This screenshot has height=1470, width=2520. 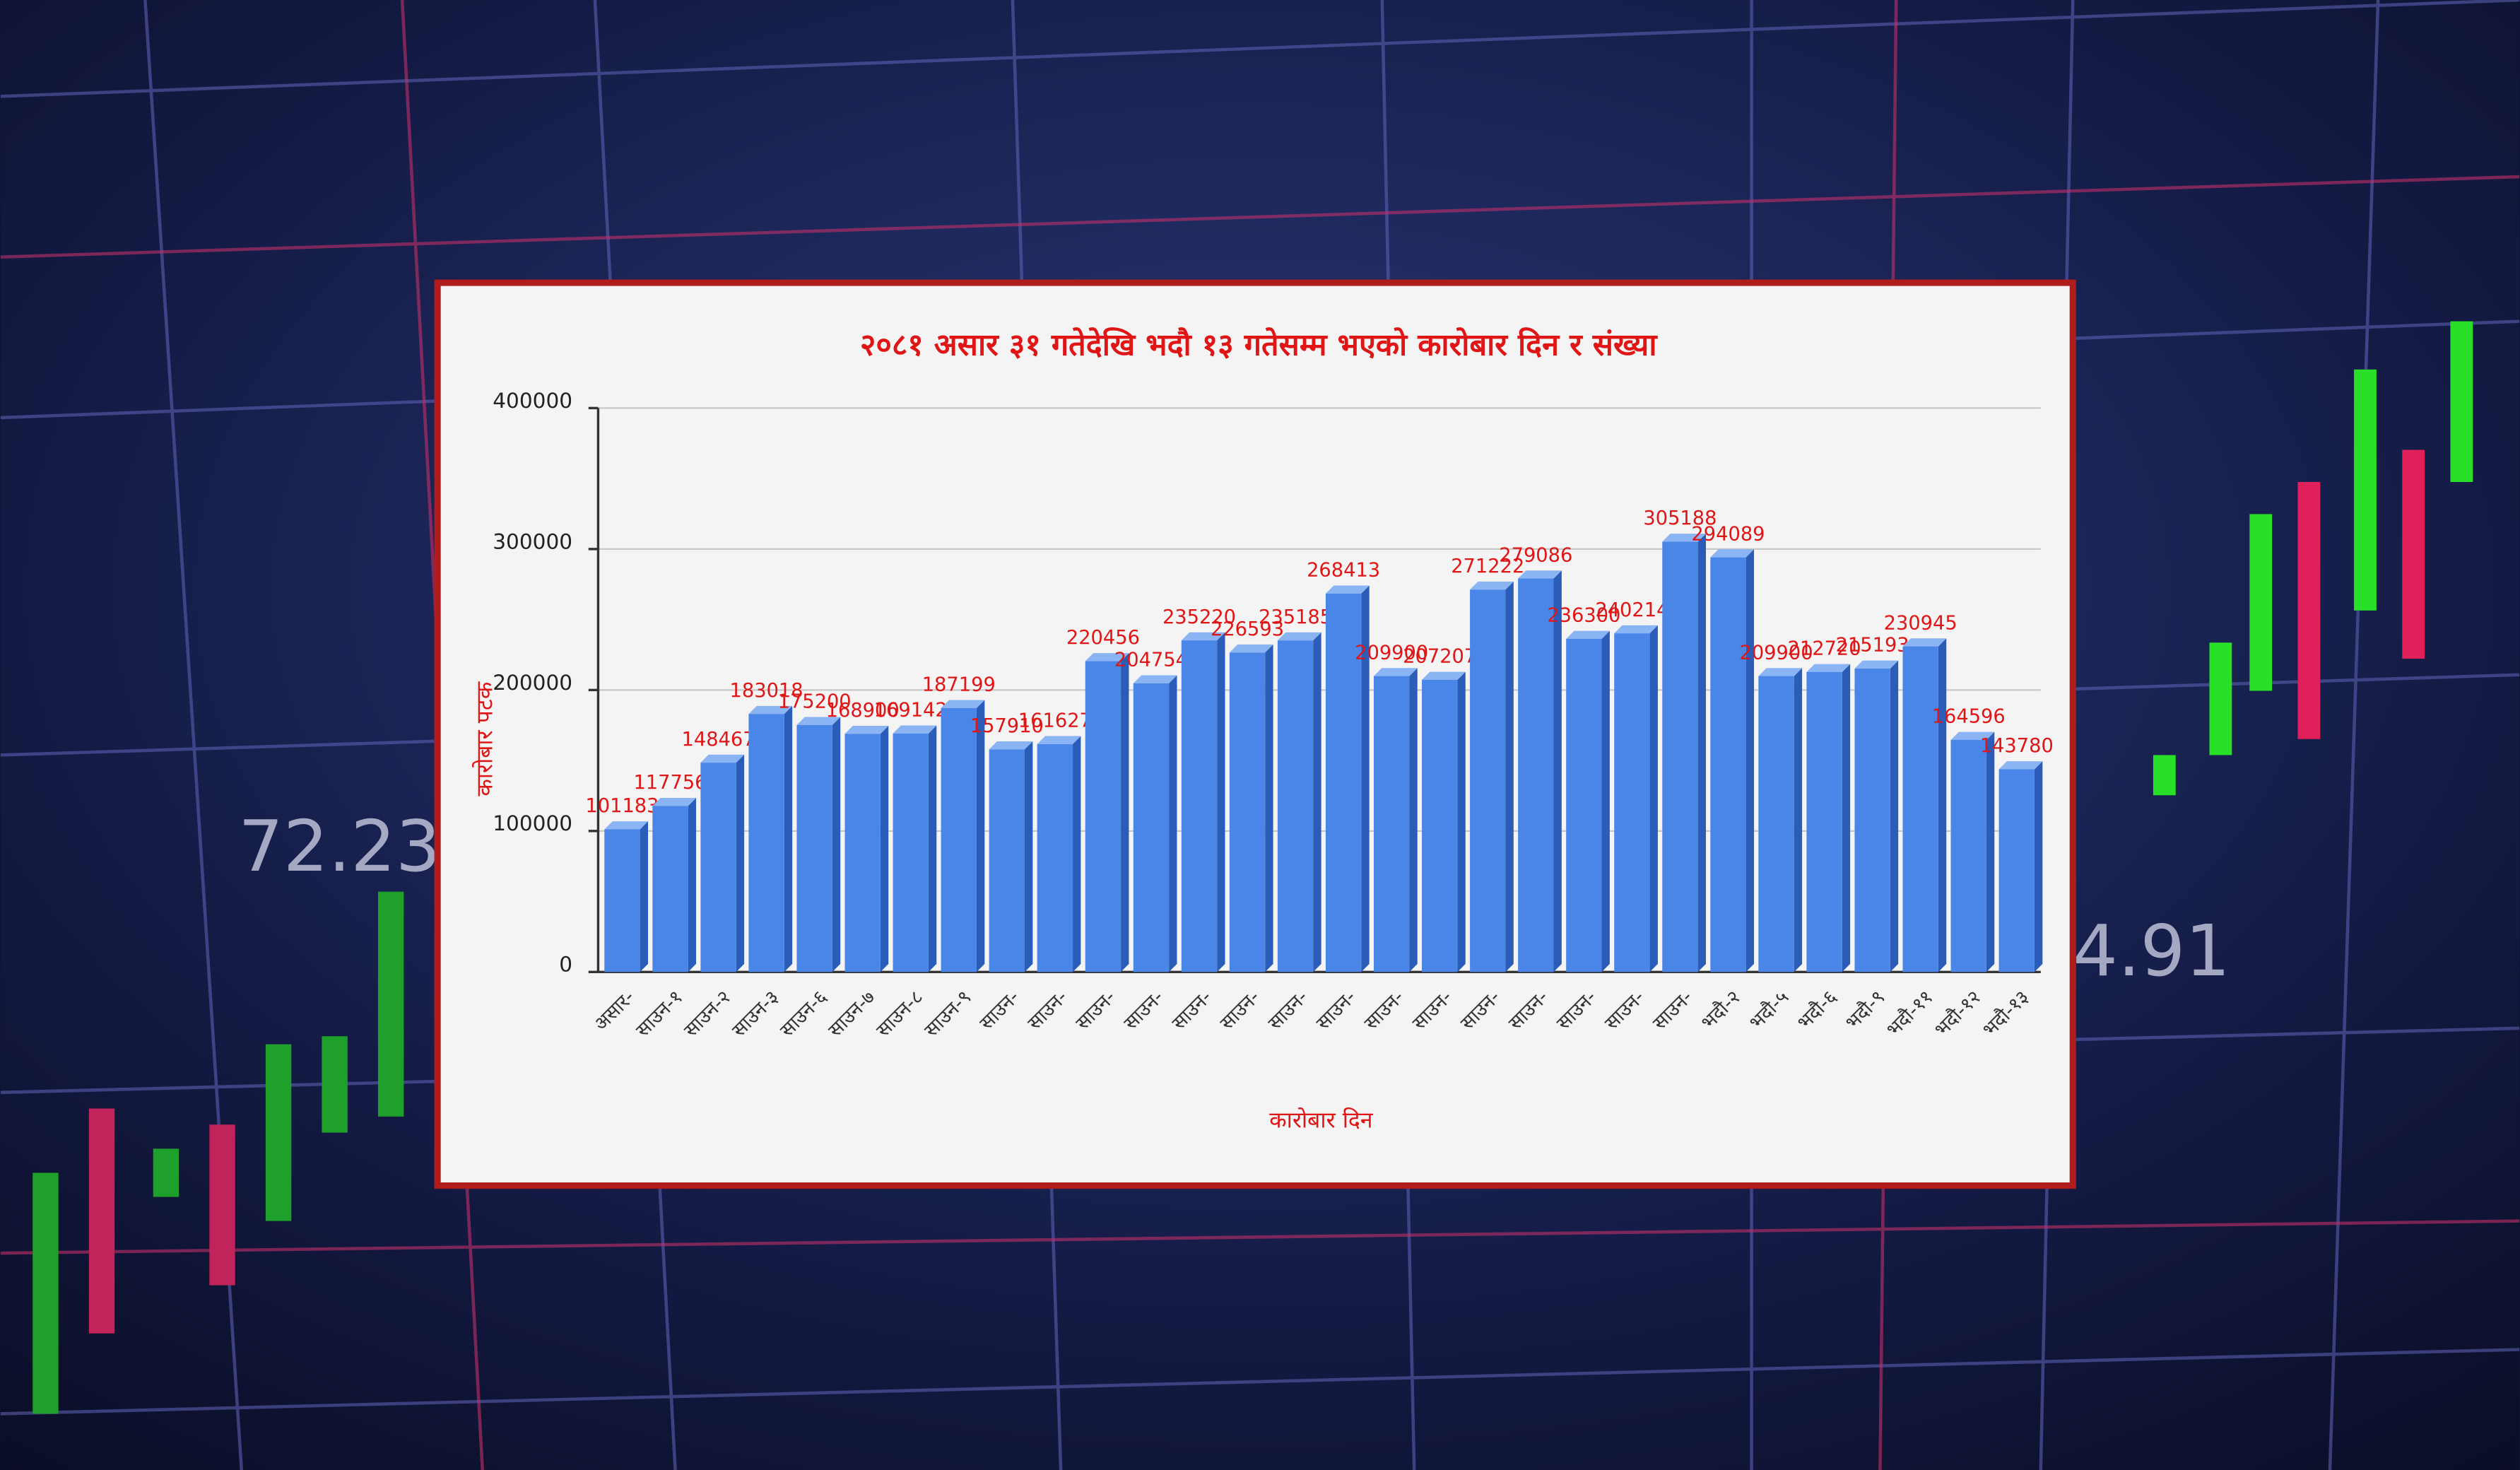 What do you see at coordinates (1296, 617) in the screenshot?
I see `data-label: 235185` at bounding box center [1296, 617].